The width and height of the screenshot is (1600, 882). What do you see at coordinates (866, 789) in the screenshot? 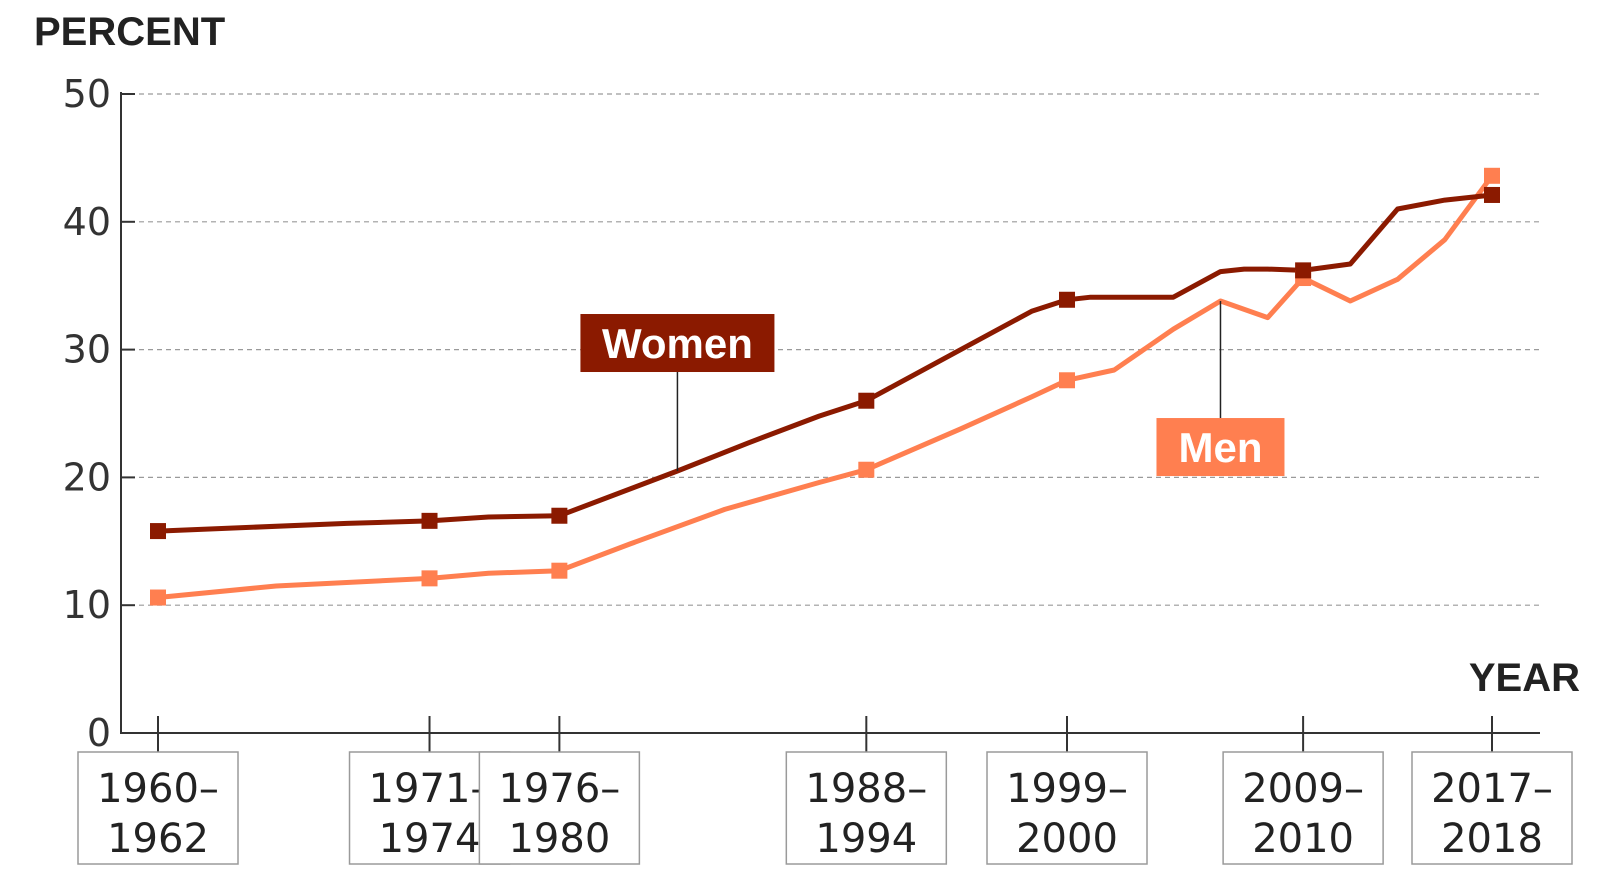
I see `x-category-label-line1: 1988–` at bounding box center [866, 789].